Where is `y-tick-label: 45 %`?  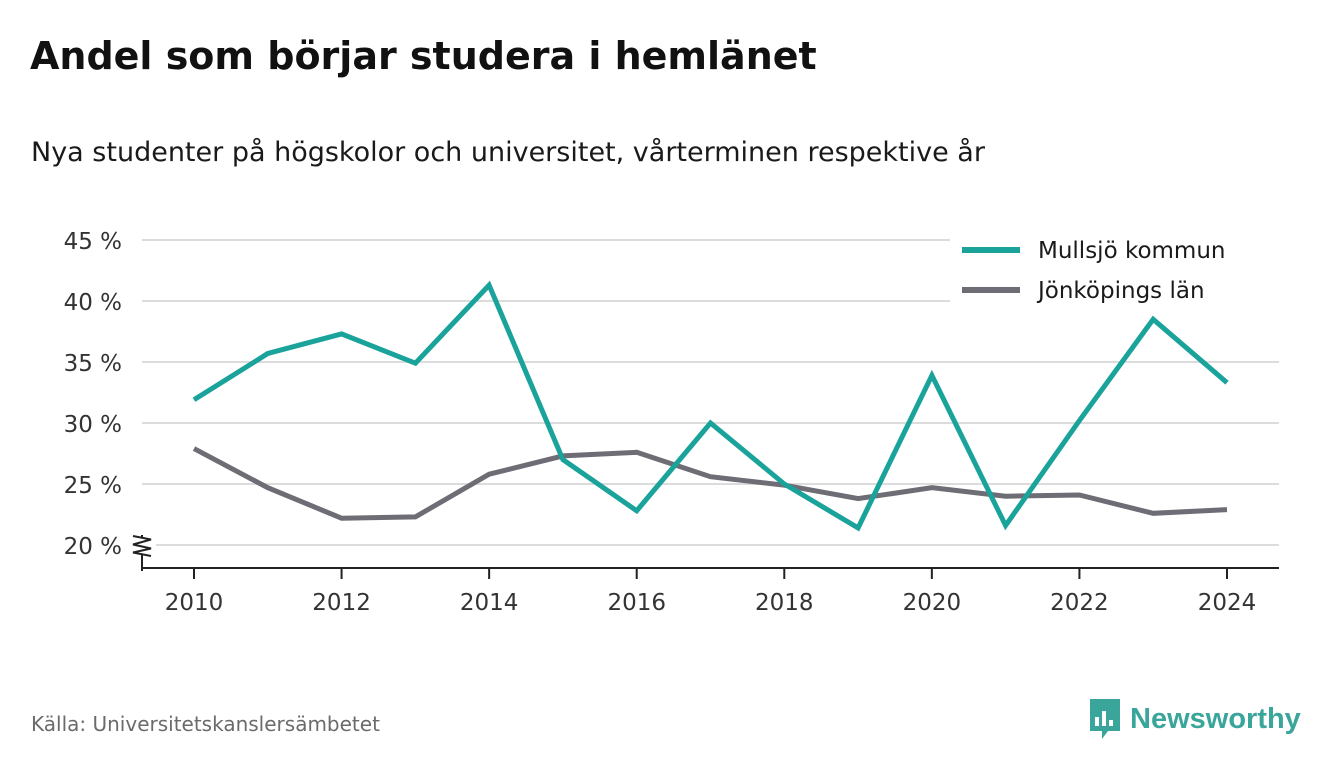
y-tick-label: 45 % is located at coordinates (93, 242).